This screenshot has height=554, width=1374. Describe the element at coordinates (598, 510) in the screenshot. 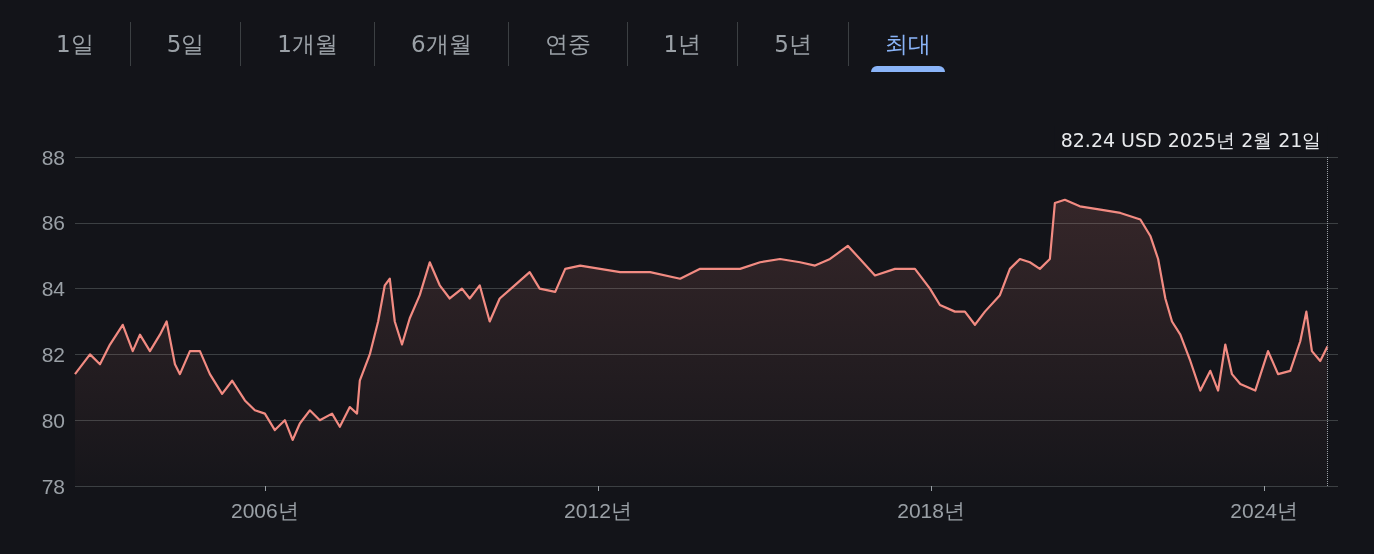

I see `x-tick-label: 2012년` at that location.